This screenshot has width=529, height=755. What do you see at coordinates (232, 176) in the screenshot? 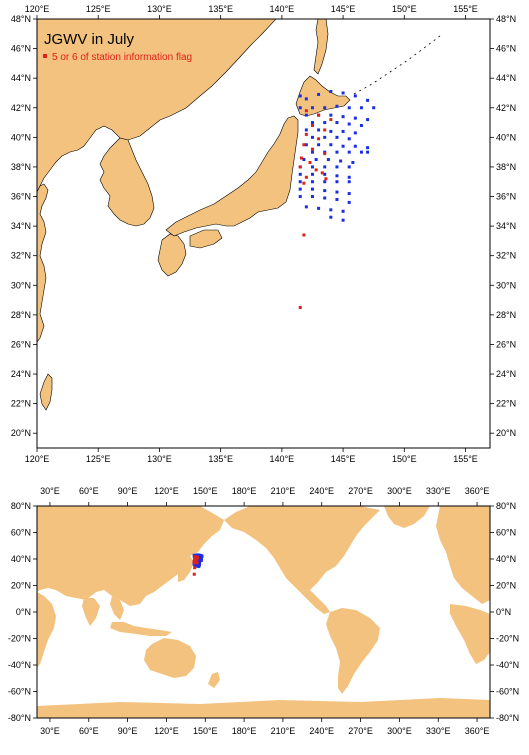
I see `land-honshu` at bounding box center [232, 176].